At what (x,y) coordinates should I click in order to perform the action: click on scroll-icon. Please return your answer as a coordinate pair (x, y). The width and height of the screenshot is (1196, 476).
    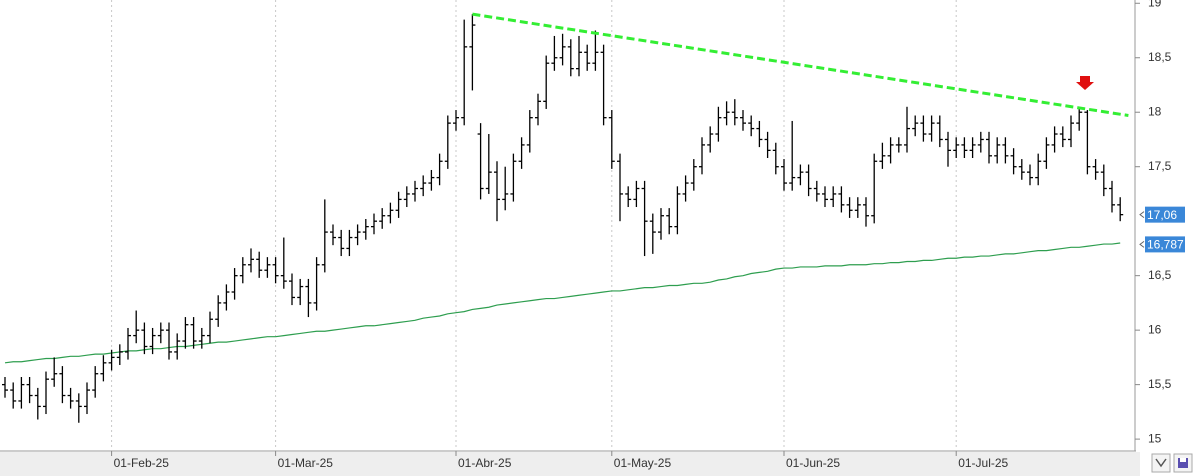
    Looking at the image, I should click on (1161, 463).